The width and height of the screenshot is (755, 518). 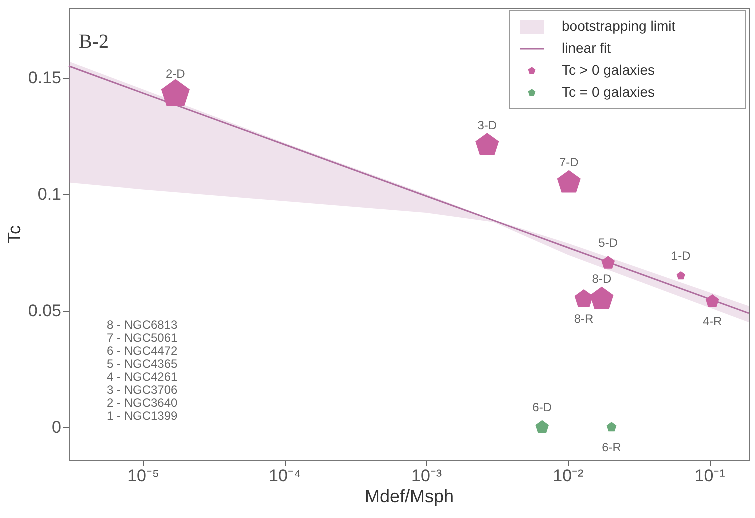 I want to click on annotation: 8-R, so click(x=584, y=319).